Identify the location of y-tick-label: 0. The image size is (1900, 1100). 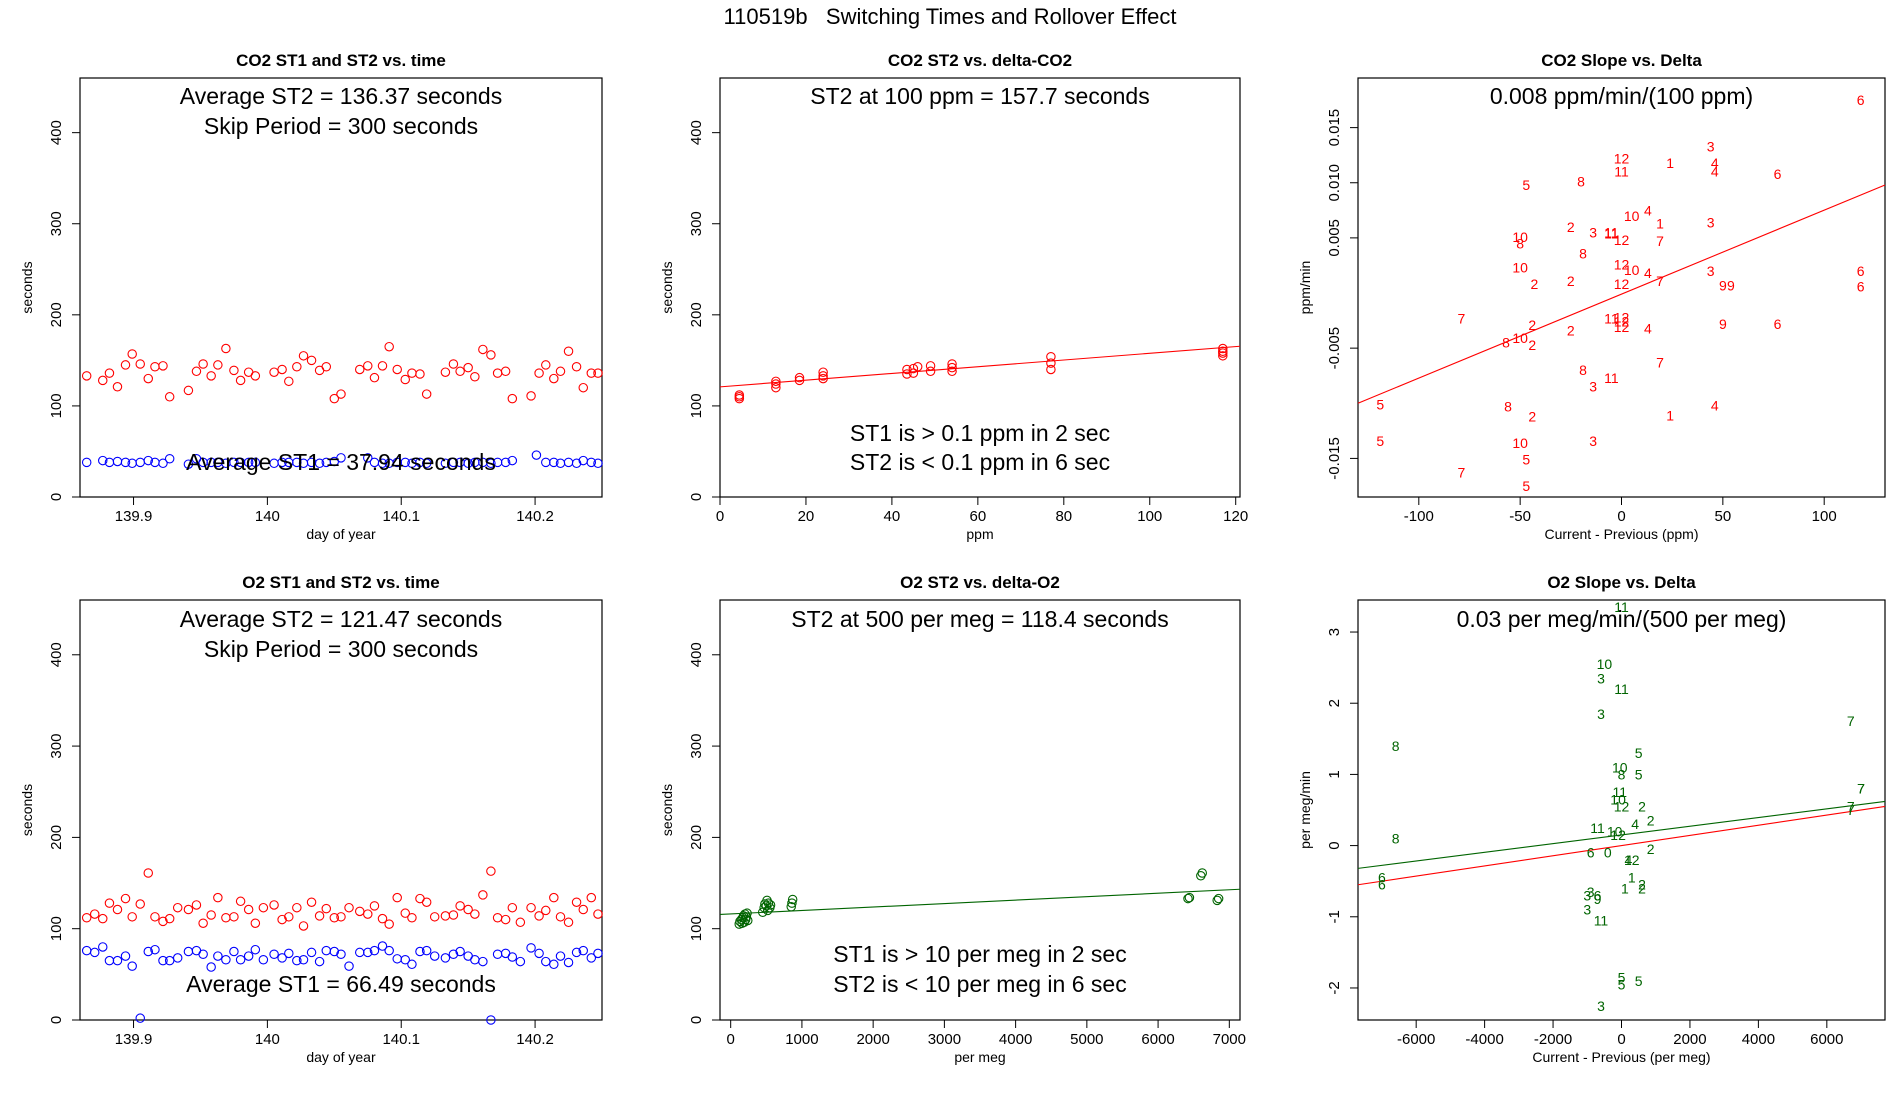
(696, 1020).